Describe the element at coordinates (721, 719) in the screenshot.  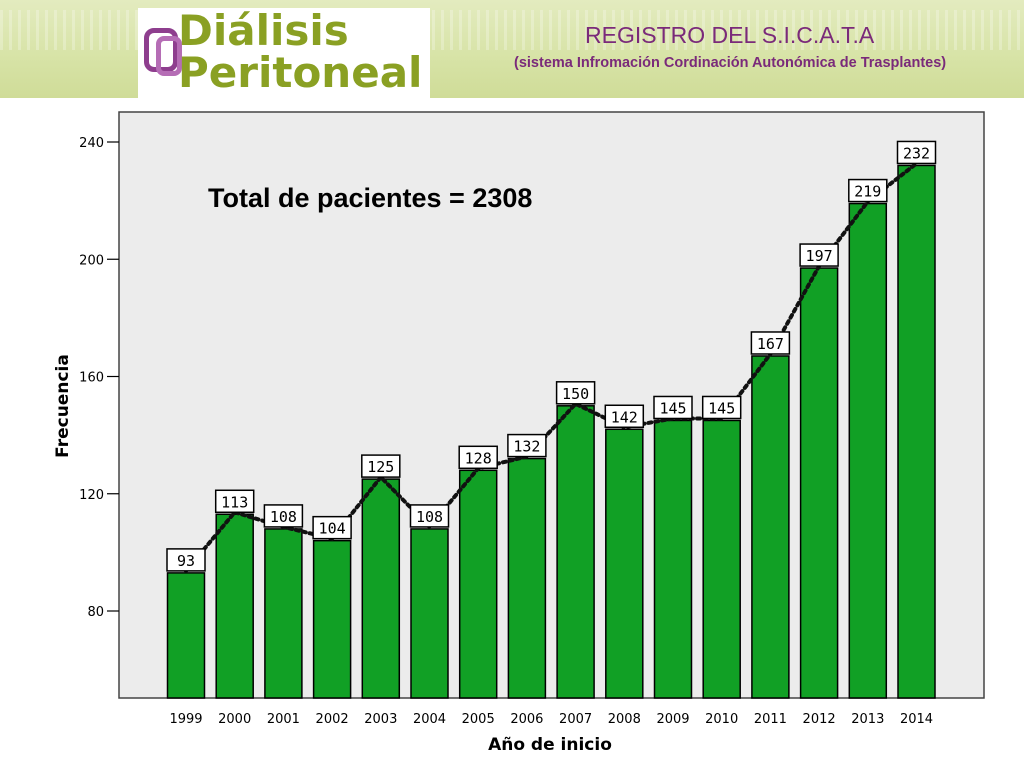
I see `x-tick-label-2010: 2010` at that location.